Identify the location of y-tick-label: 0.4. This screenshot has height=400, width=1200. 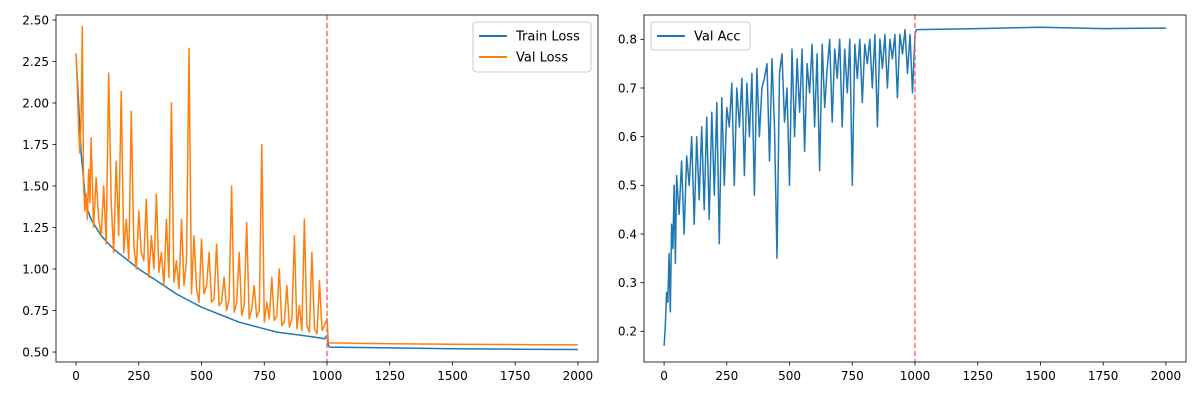
(627, 234).